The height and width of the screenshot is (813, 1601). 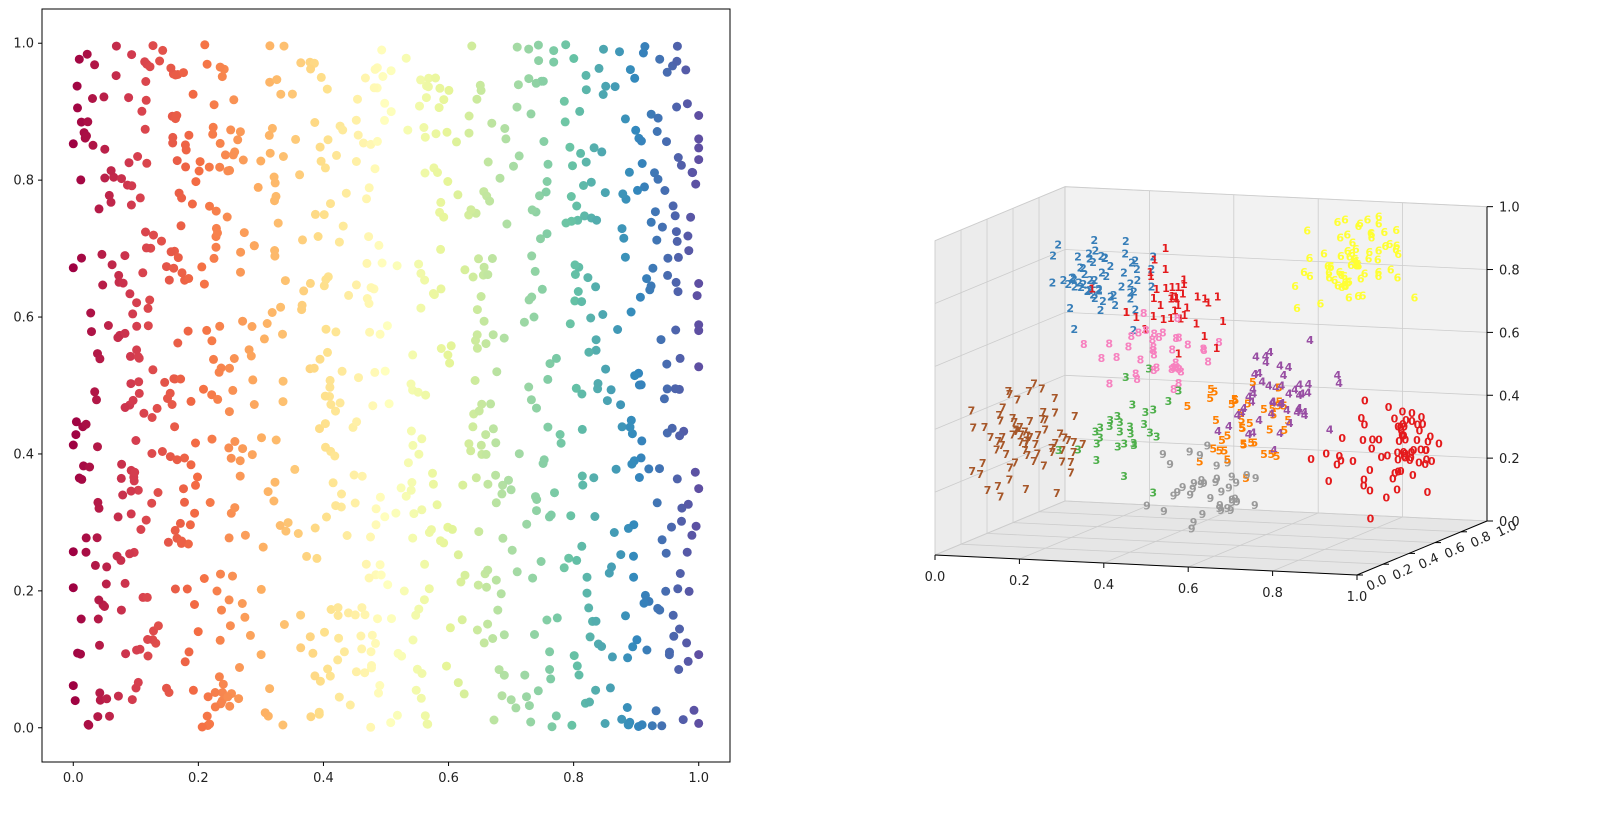 I want to click on x3d-tick-label: 0.6, so click(x=1188, y=589).